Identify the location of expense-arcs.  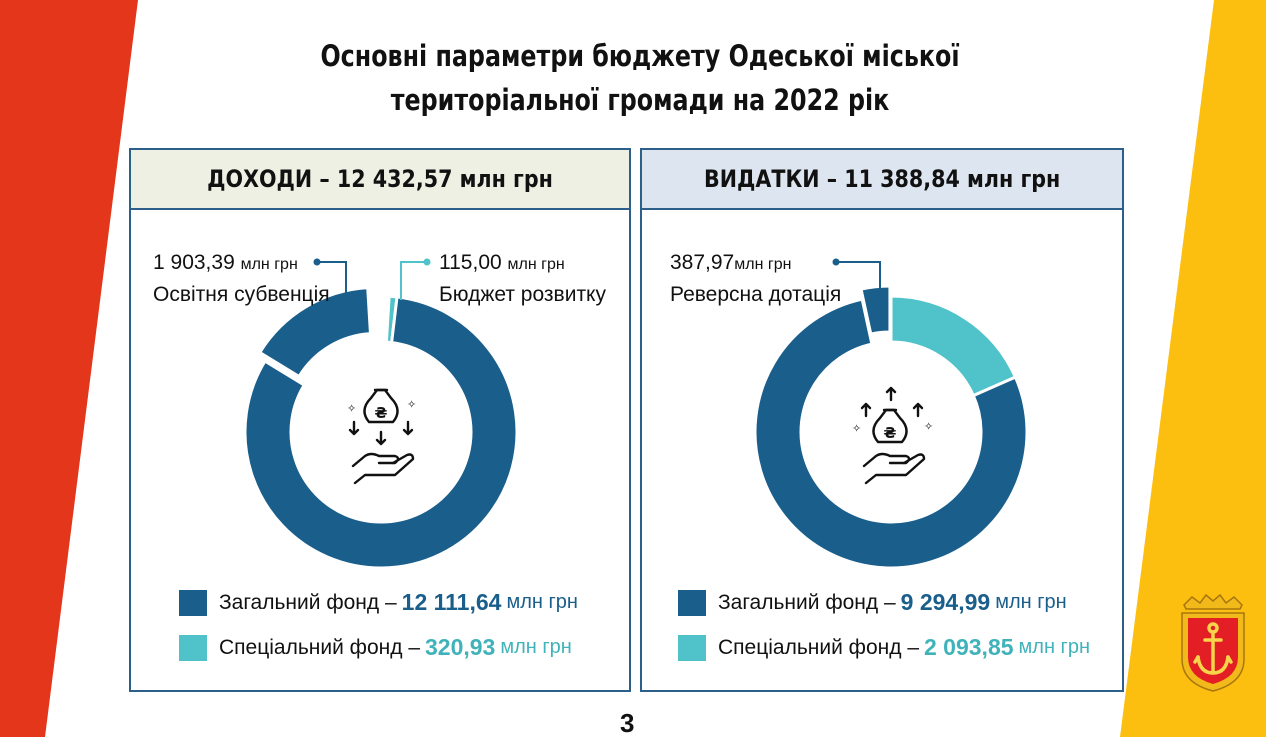
(891, 427).